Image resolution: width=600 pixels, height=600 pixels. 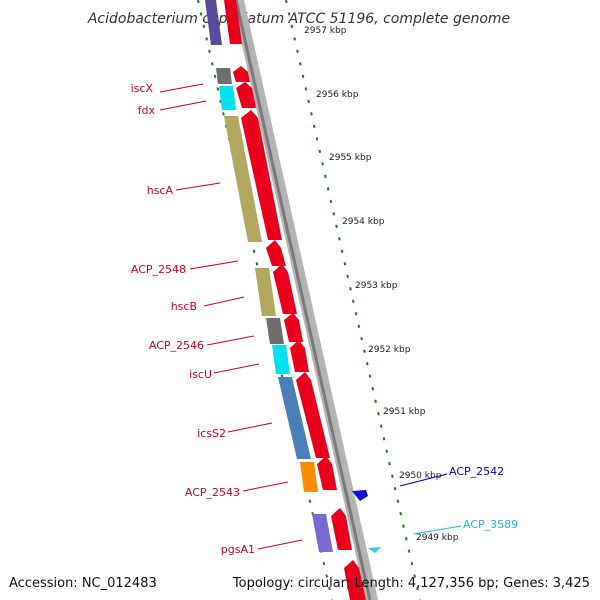 What do you see at coordinates (212, 492) in the screenshot?
I see `gene-label-ACP_2543: ACP_2543` at bounding box center [212, 492].